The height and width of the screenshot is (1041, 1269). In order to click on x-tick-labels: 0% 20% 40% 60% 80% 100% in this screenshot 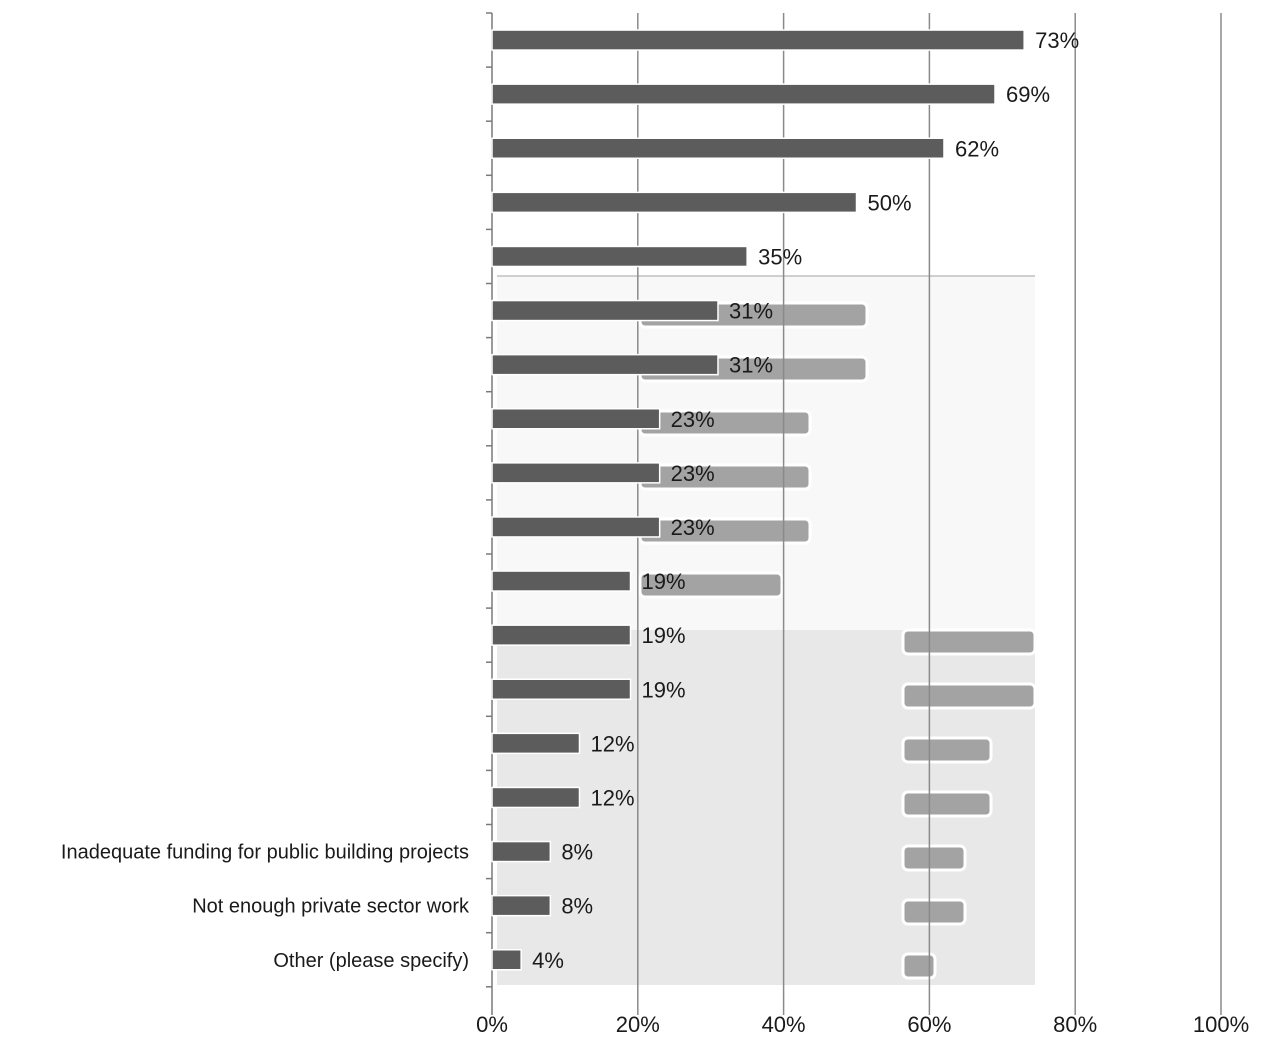, I will do `click(862, 1024)`.